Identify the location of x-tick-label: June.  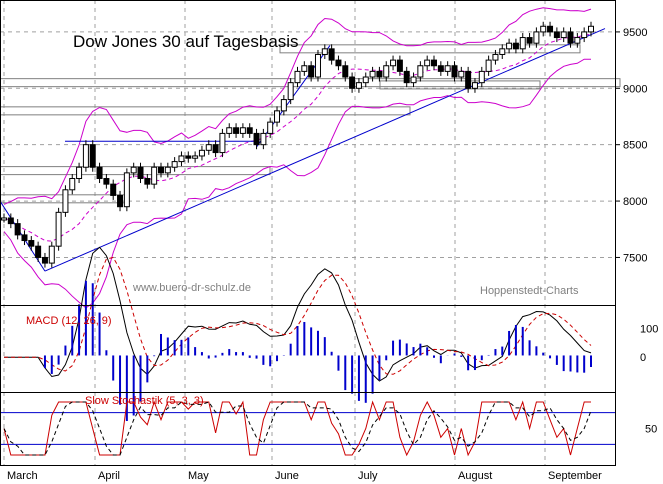
(287, 476).